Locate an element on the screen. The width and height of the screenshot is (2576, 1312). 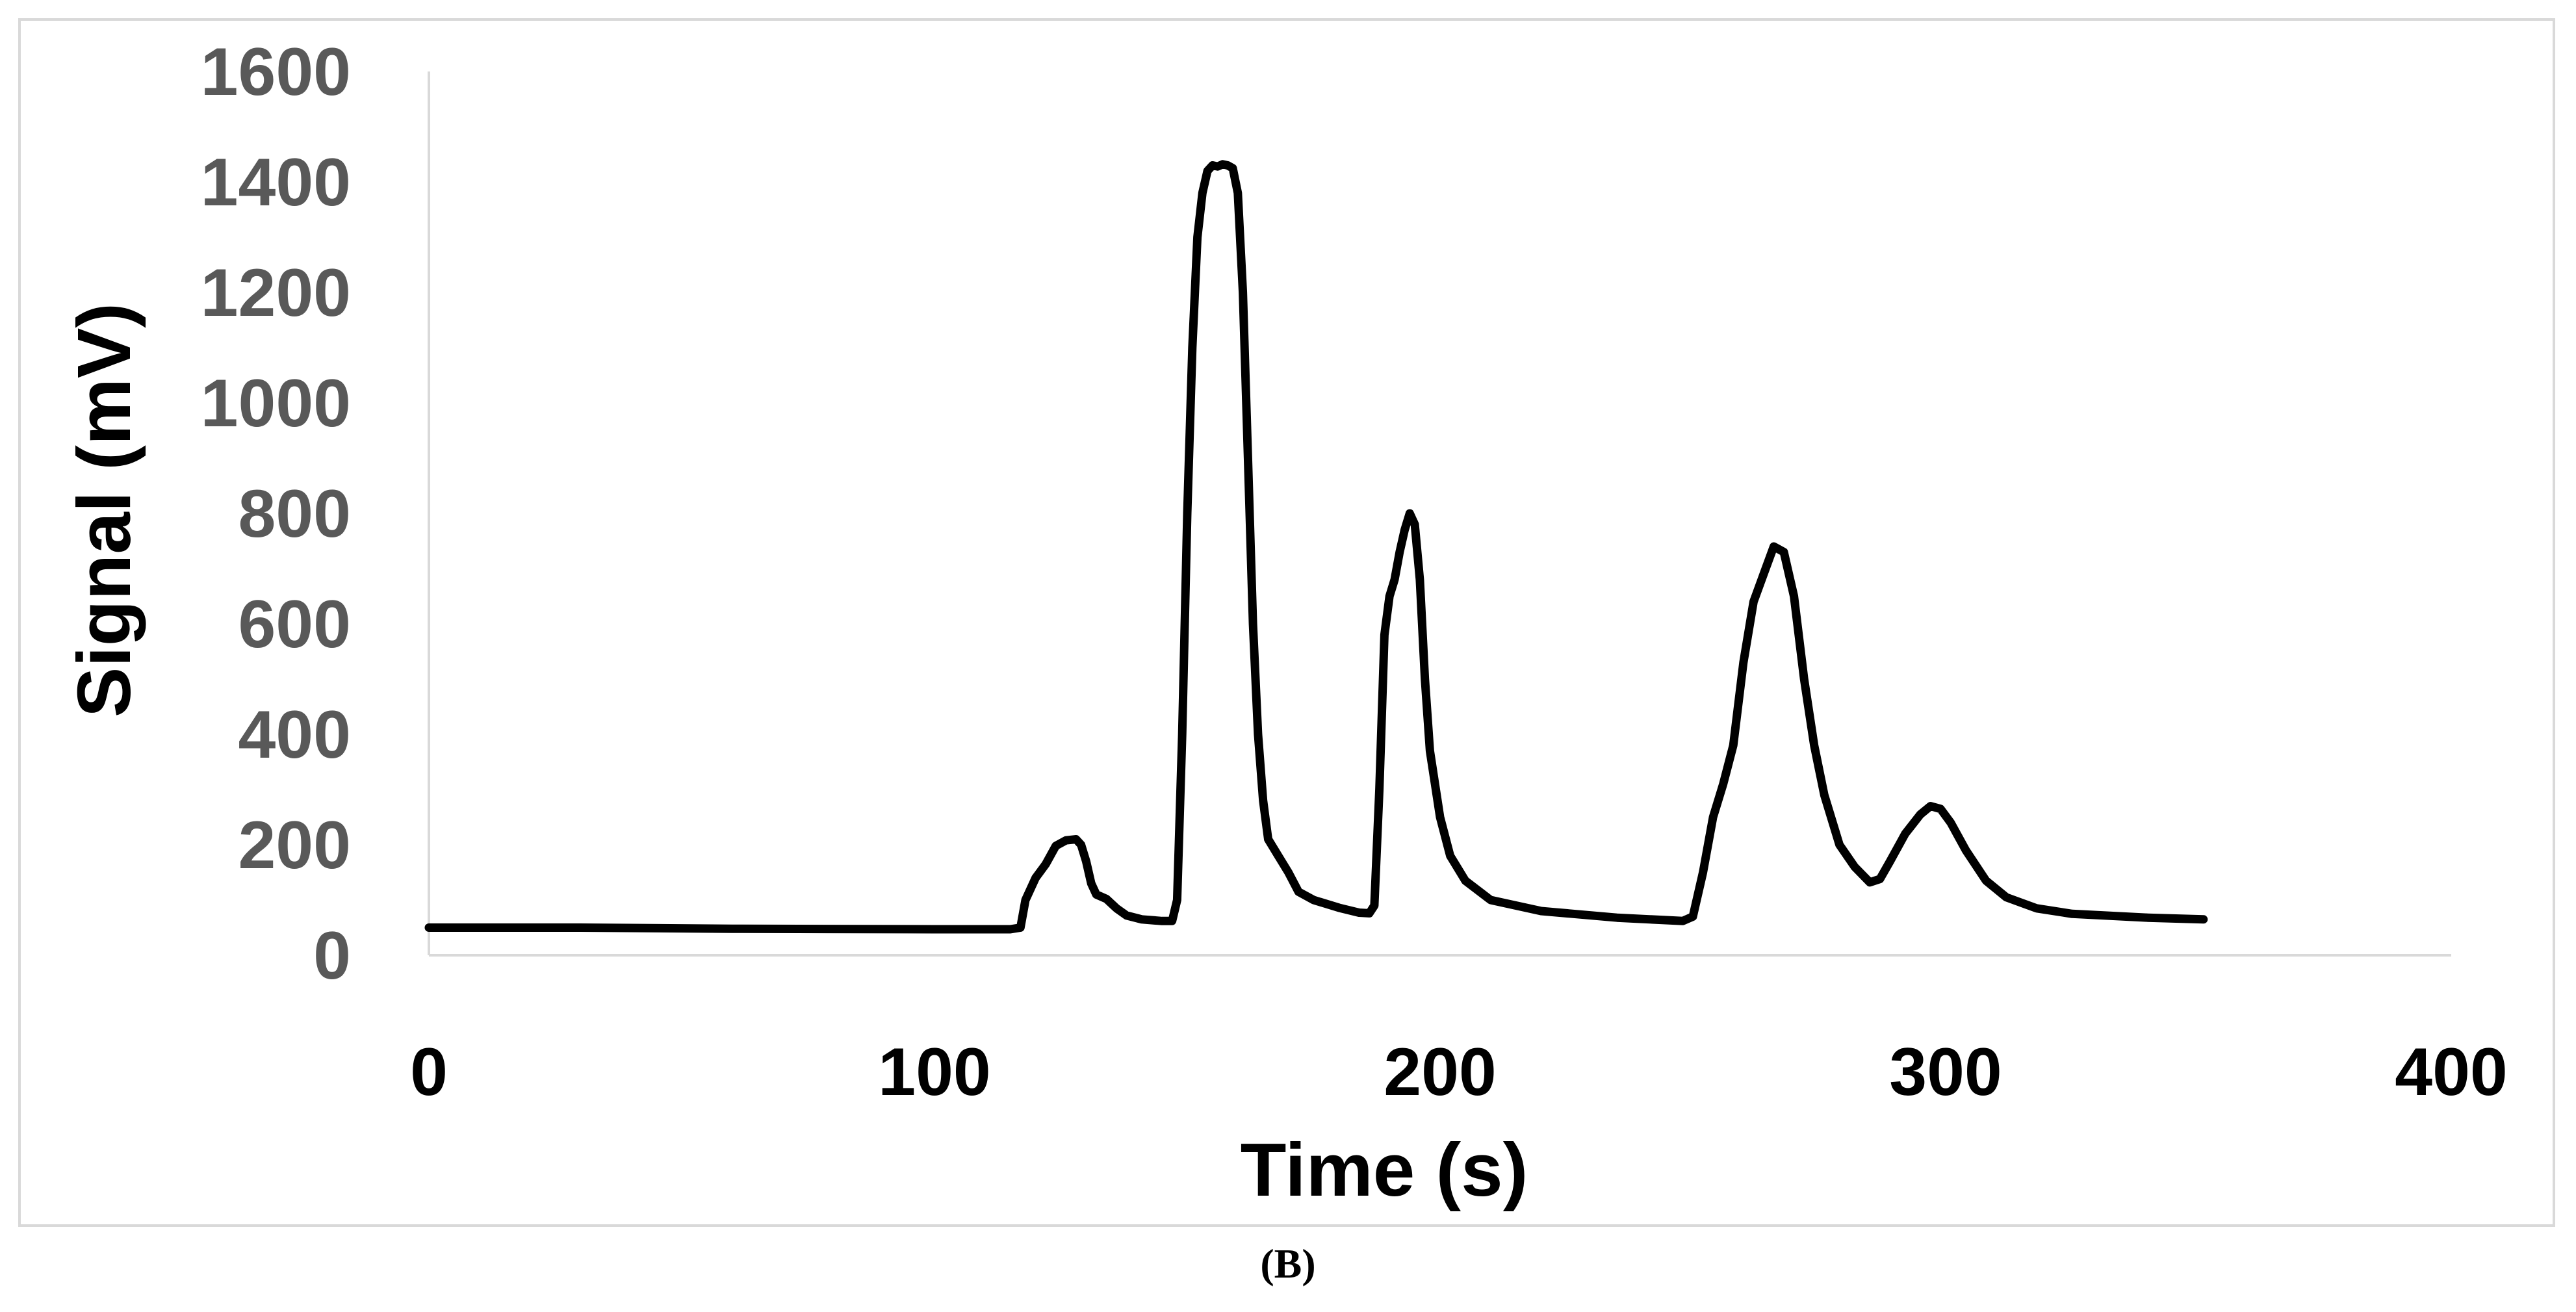
y-tick-label: 200 is located at coordinates (295, 845).